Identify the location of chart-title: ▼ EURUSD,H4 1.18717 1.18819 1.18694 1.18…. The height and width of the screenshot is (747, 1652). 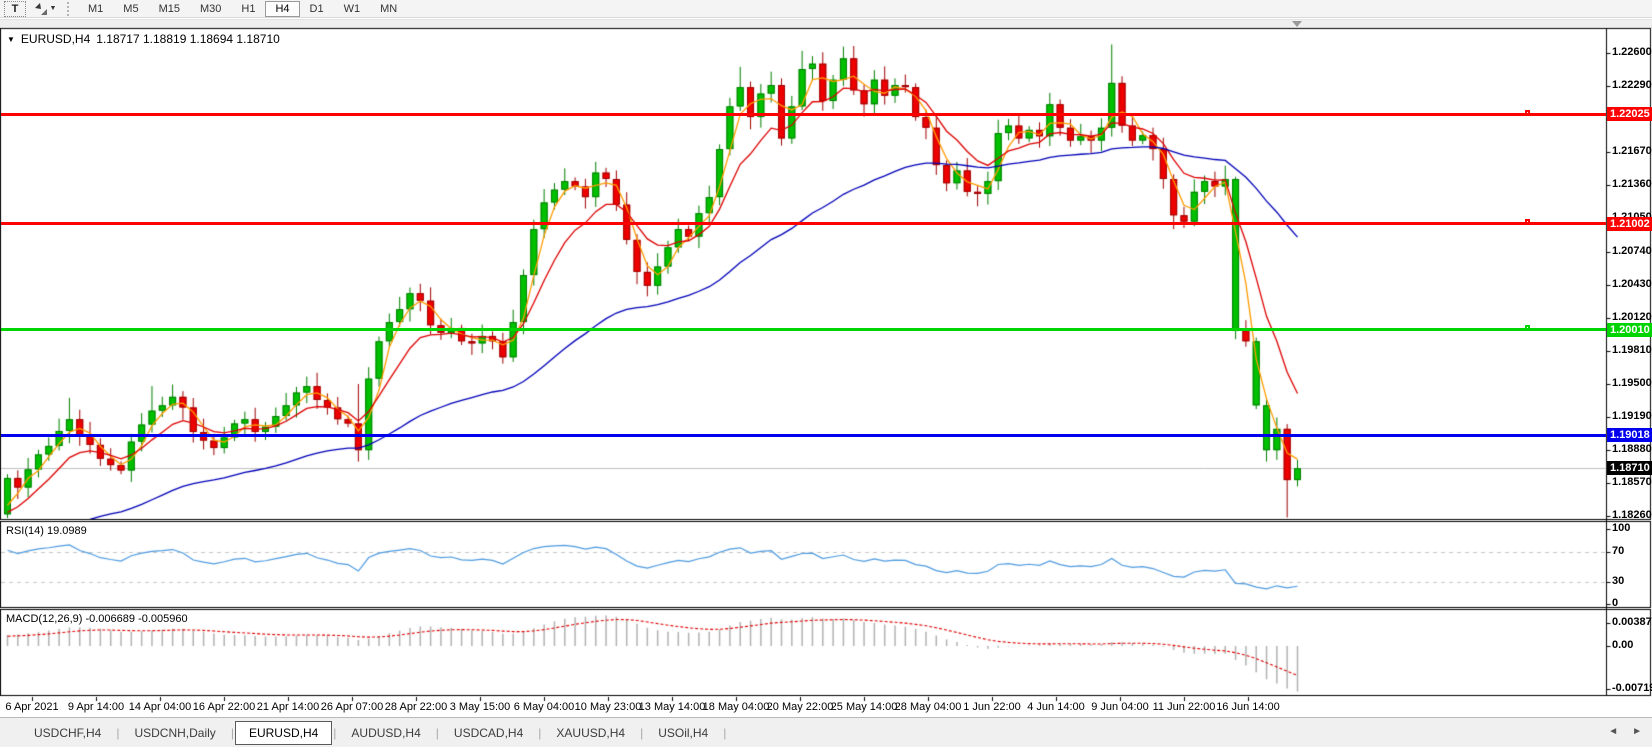
(143, 39).